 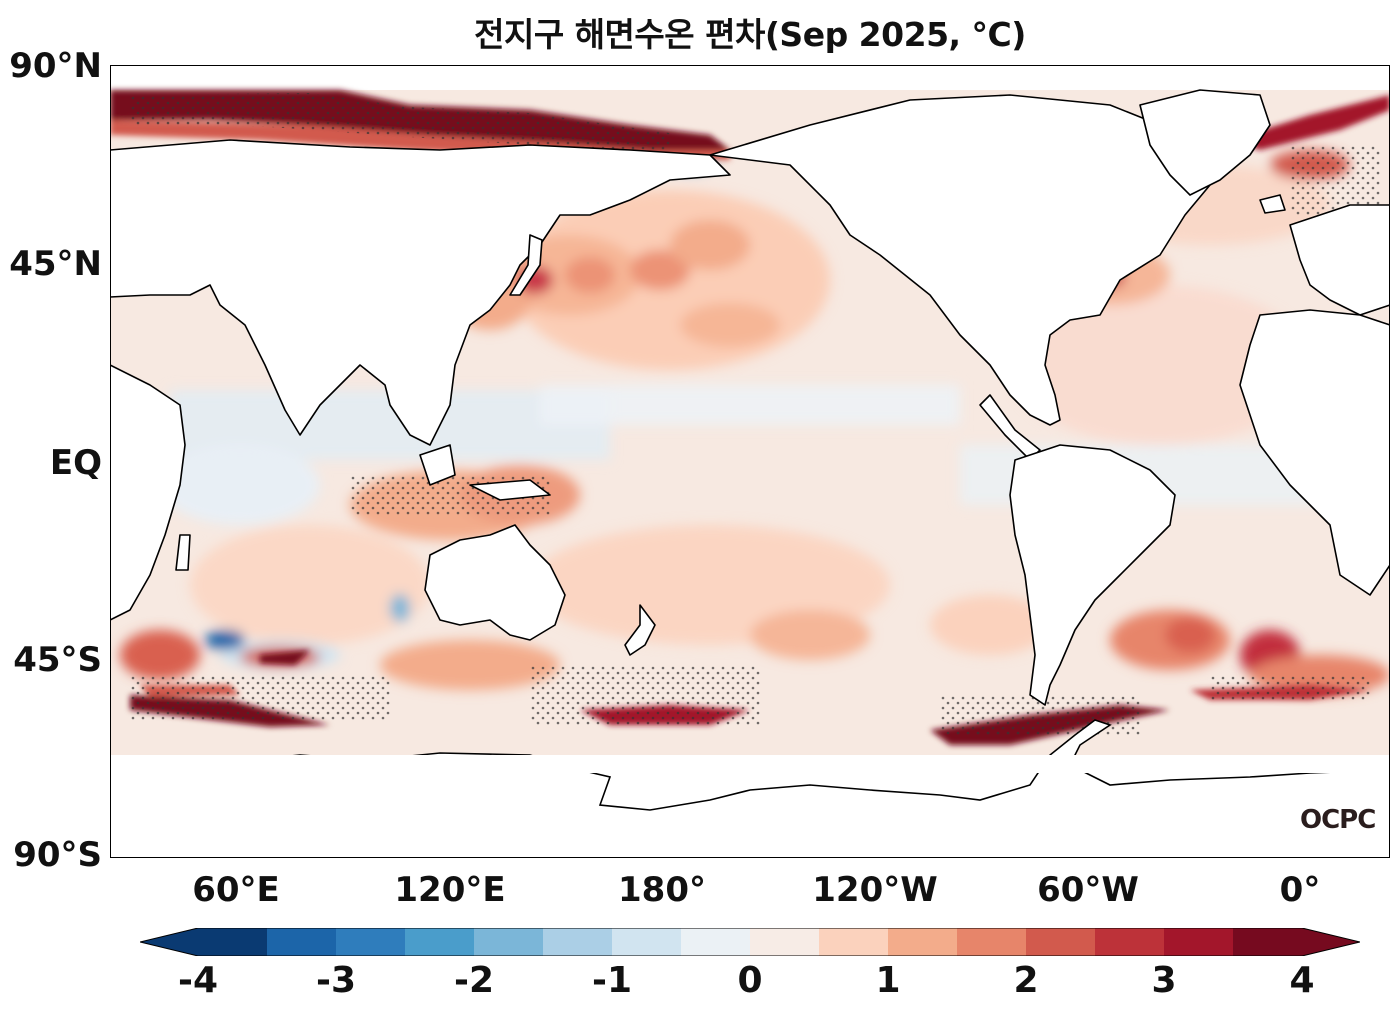 I want to click on ocpc-logo: OCPC, so click(x=1338, y=820).